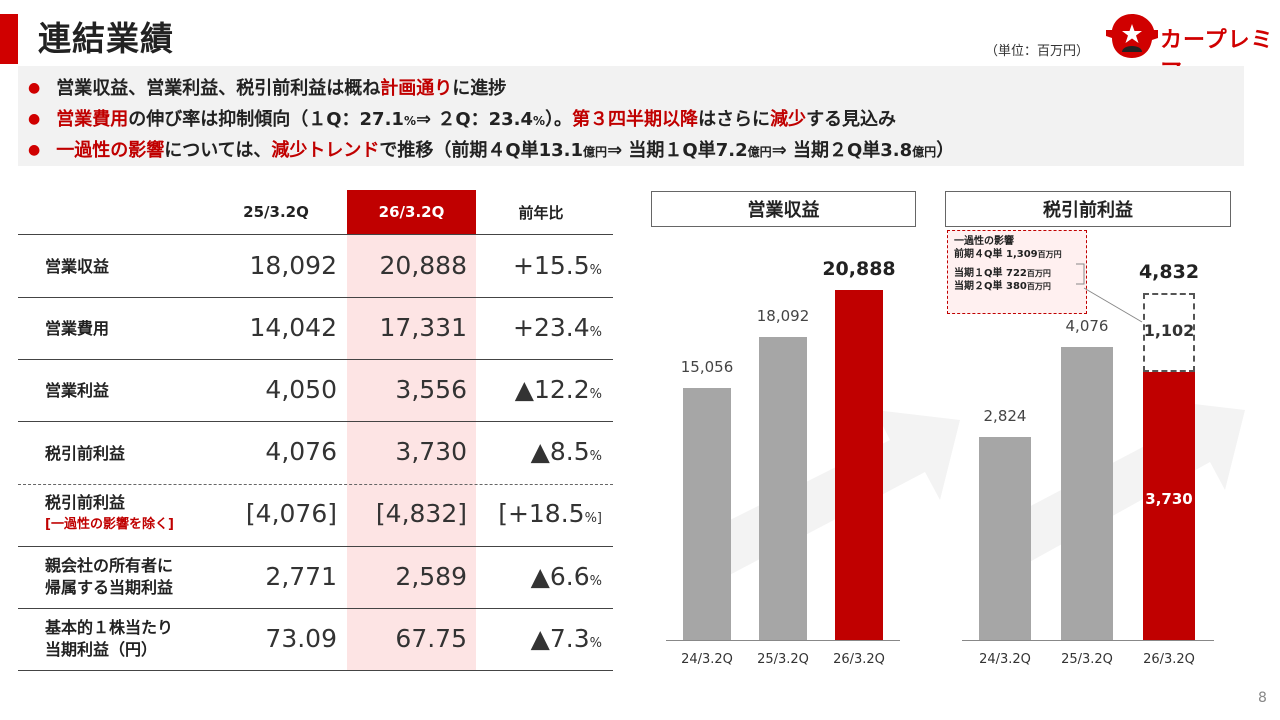  Describe the element at coordinates (109, 587) in the screenshot. I see `row-label-line2: 帰属する当期利益` at that location.